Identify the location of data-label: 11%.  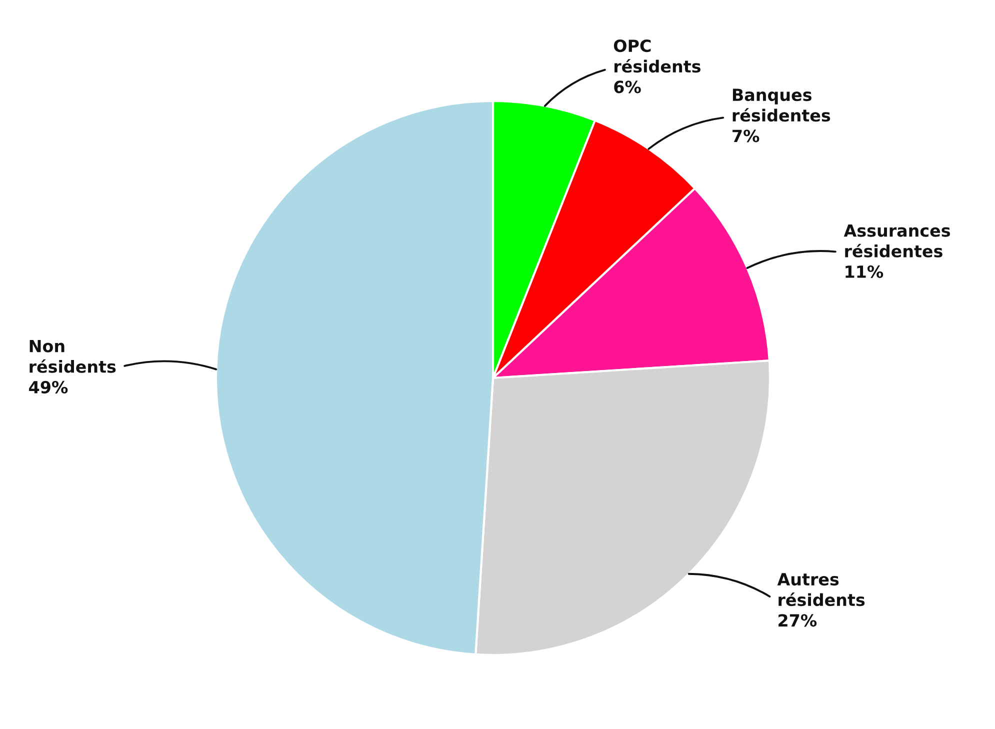
(865, 271).